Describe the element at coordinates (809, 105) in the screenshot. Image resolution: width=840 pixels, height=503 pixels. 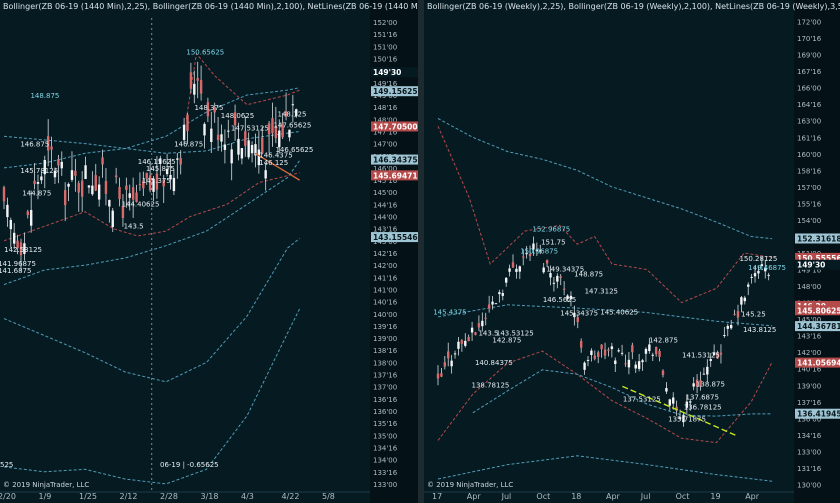
I see `y-tick-label: 164'16` at that location.